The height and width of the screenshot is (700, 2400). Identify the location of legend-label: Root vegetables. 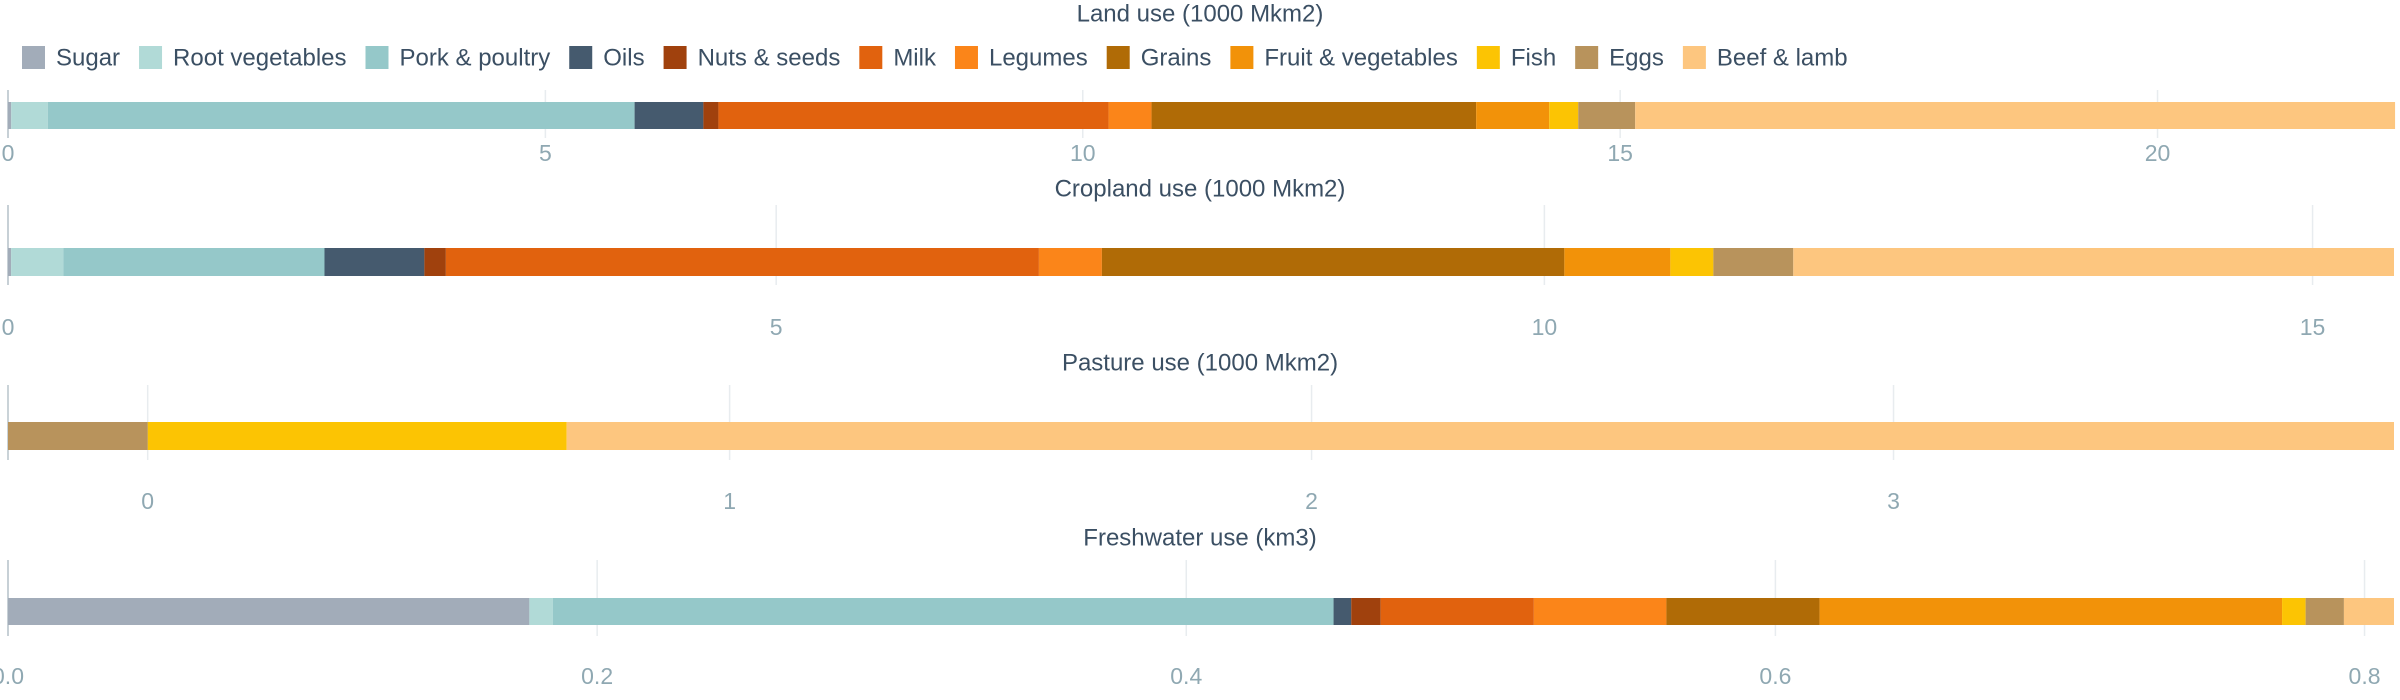
(259, 57).